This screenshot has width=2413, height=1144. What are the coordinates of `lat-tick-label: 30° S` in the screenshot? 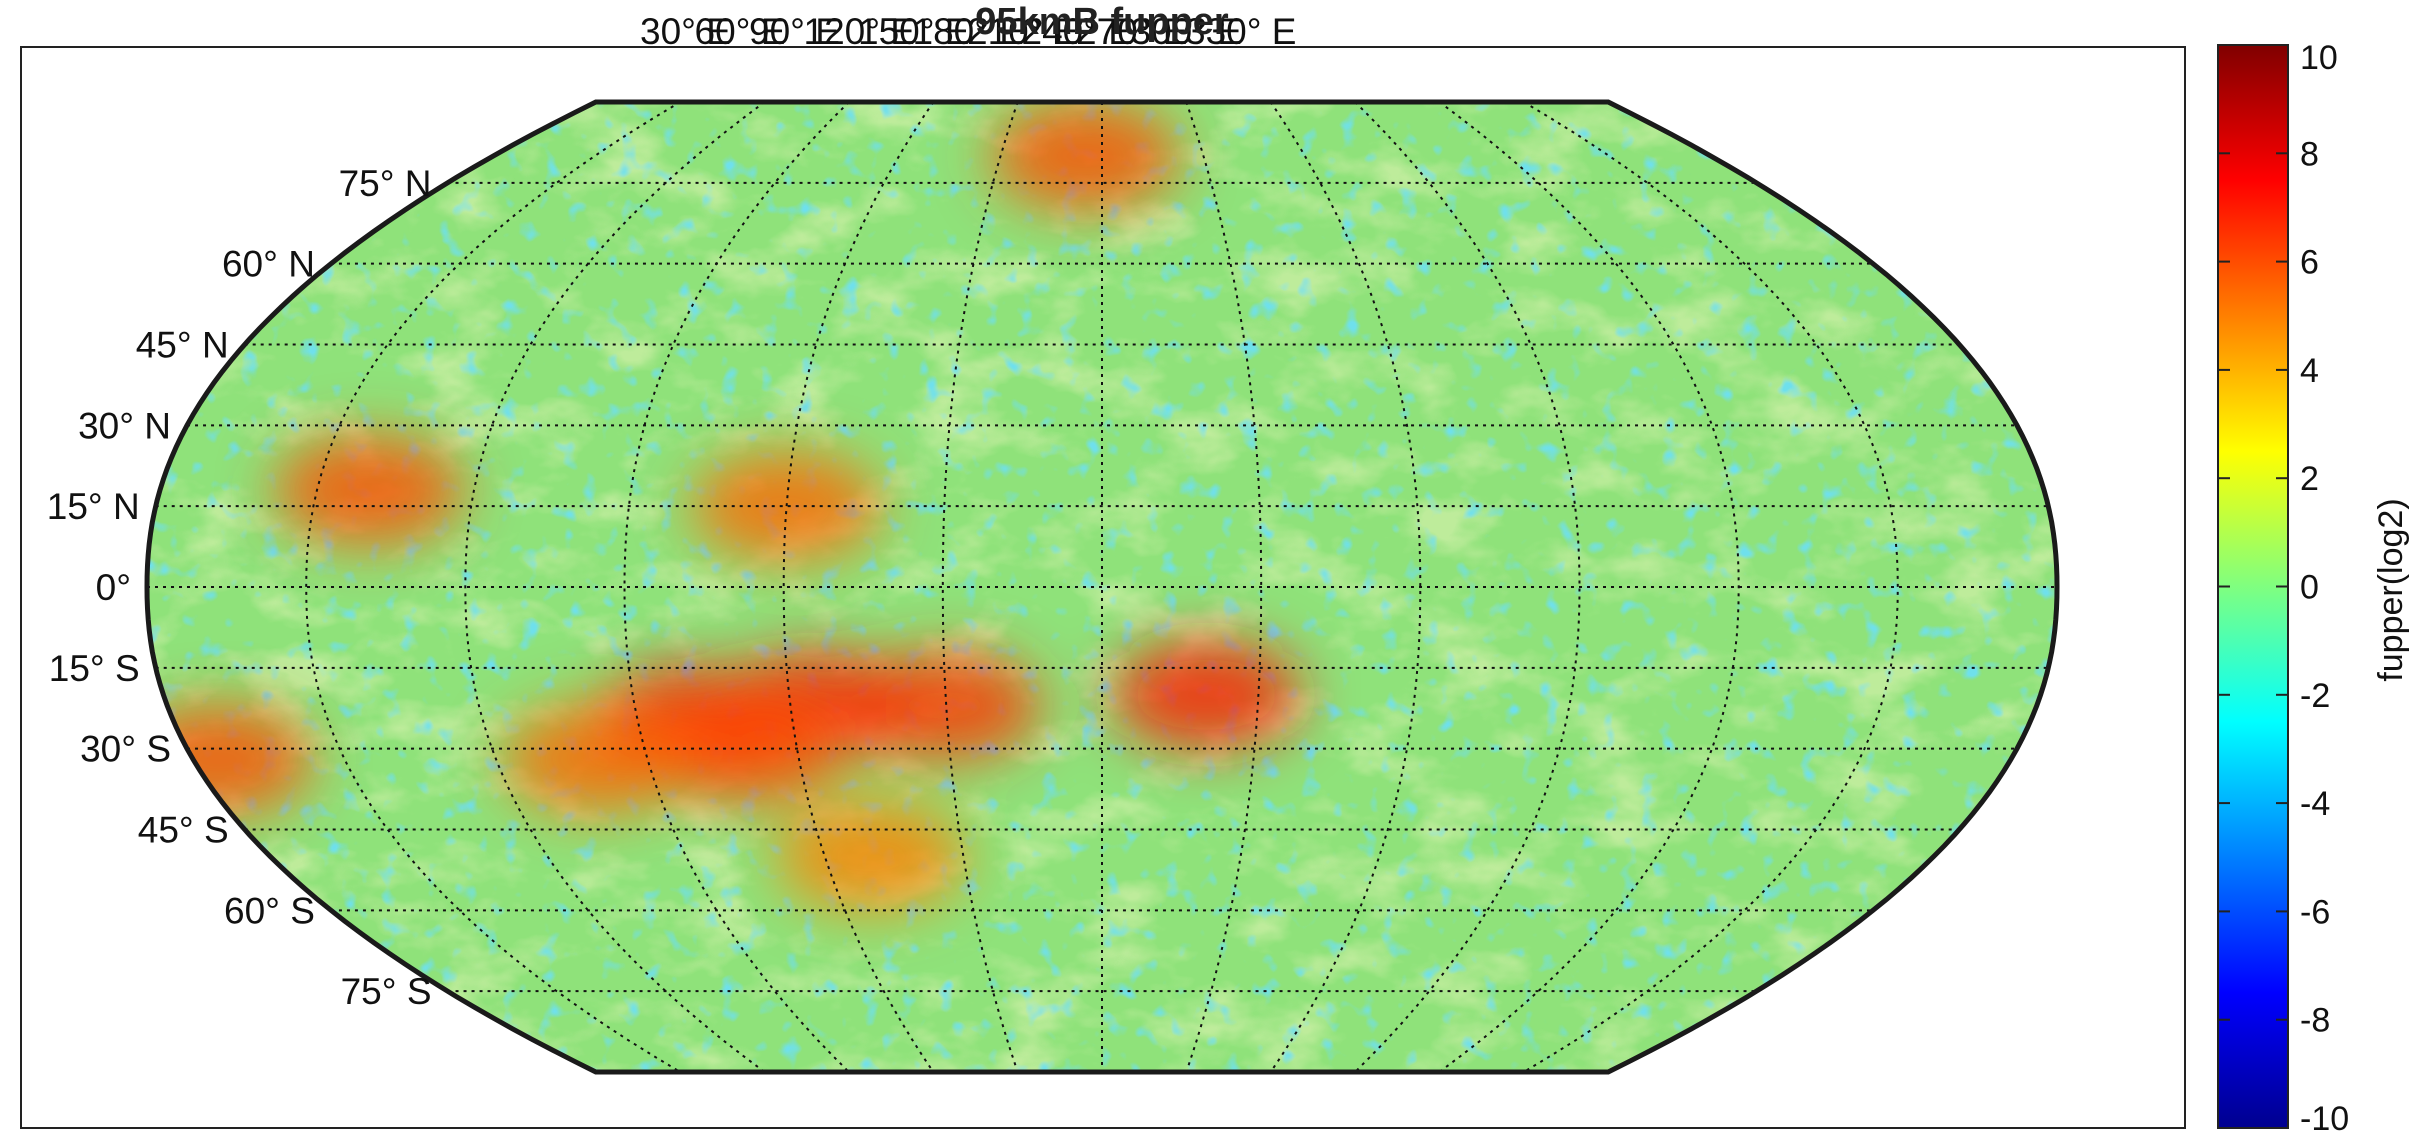 It's located at (125, 749).